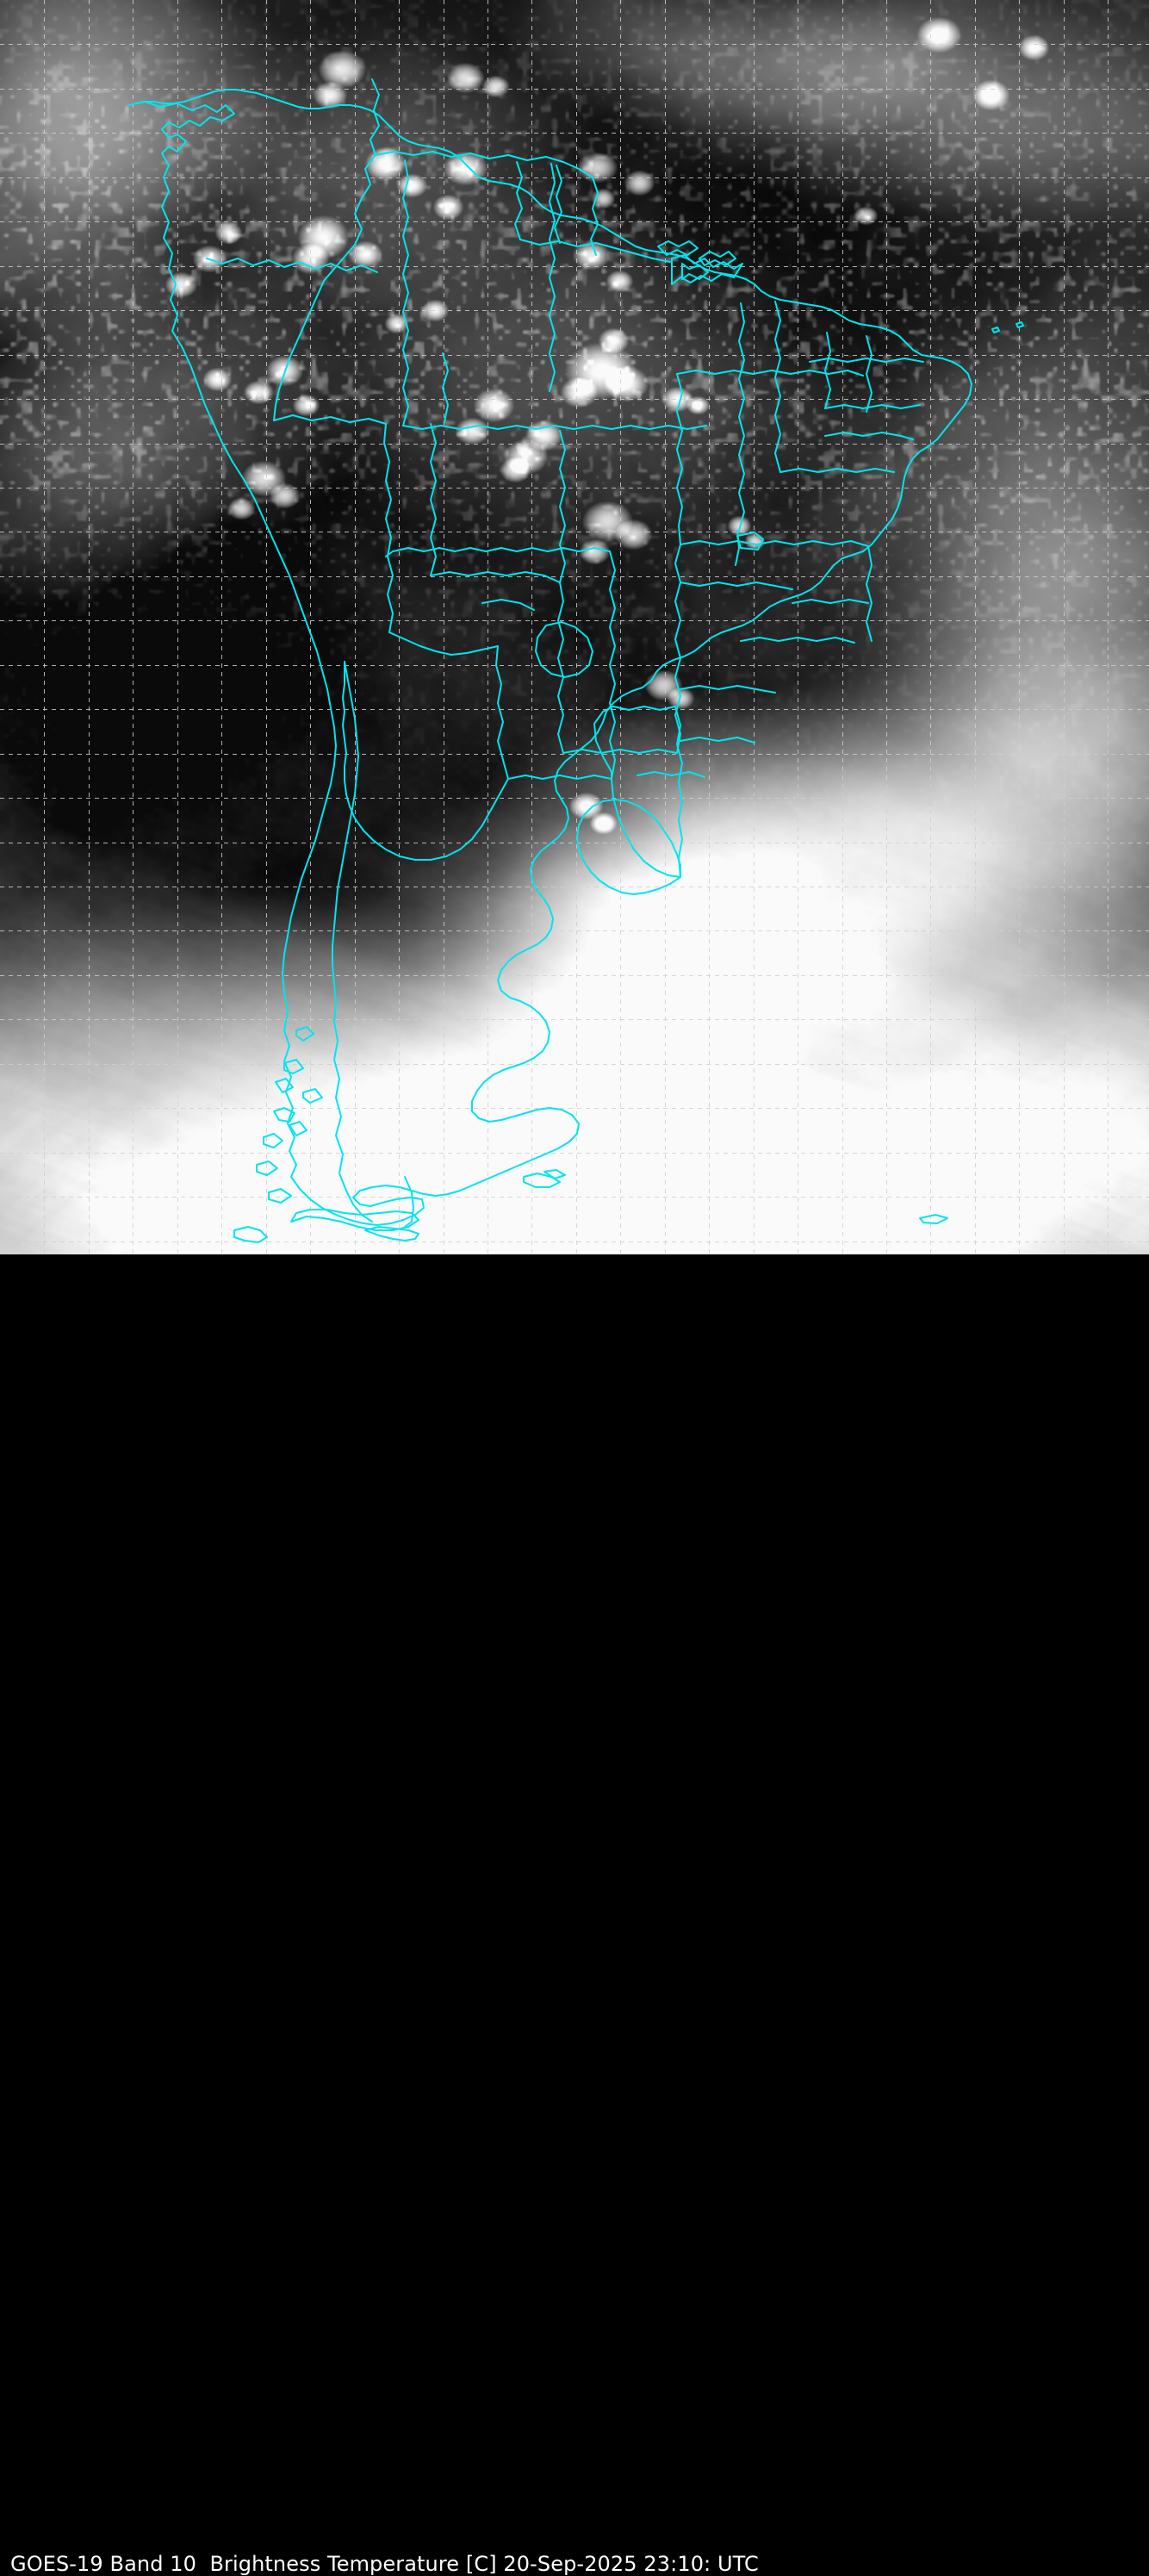 The width and height of the screenshot is (1149, 2576). I want to click on marajo-island, so click(695, 272).